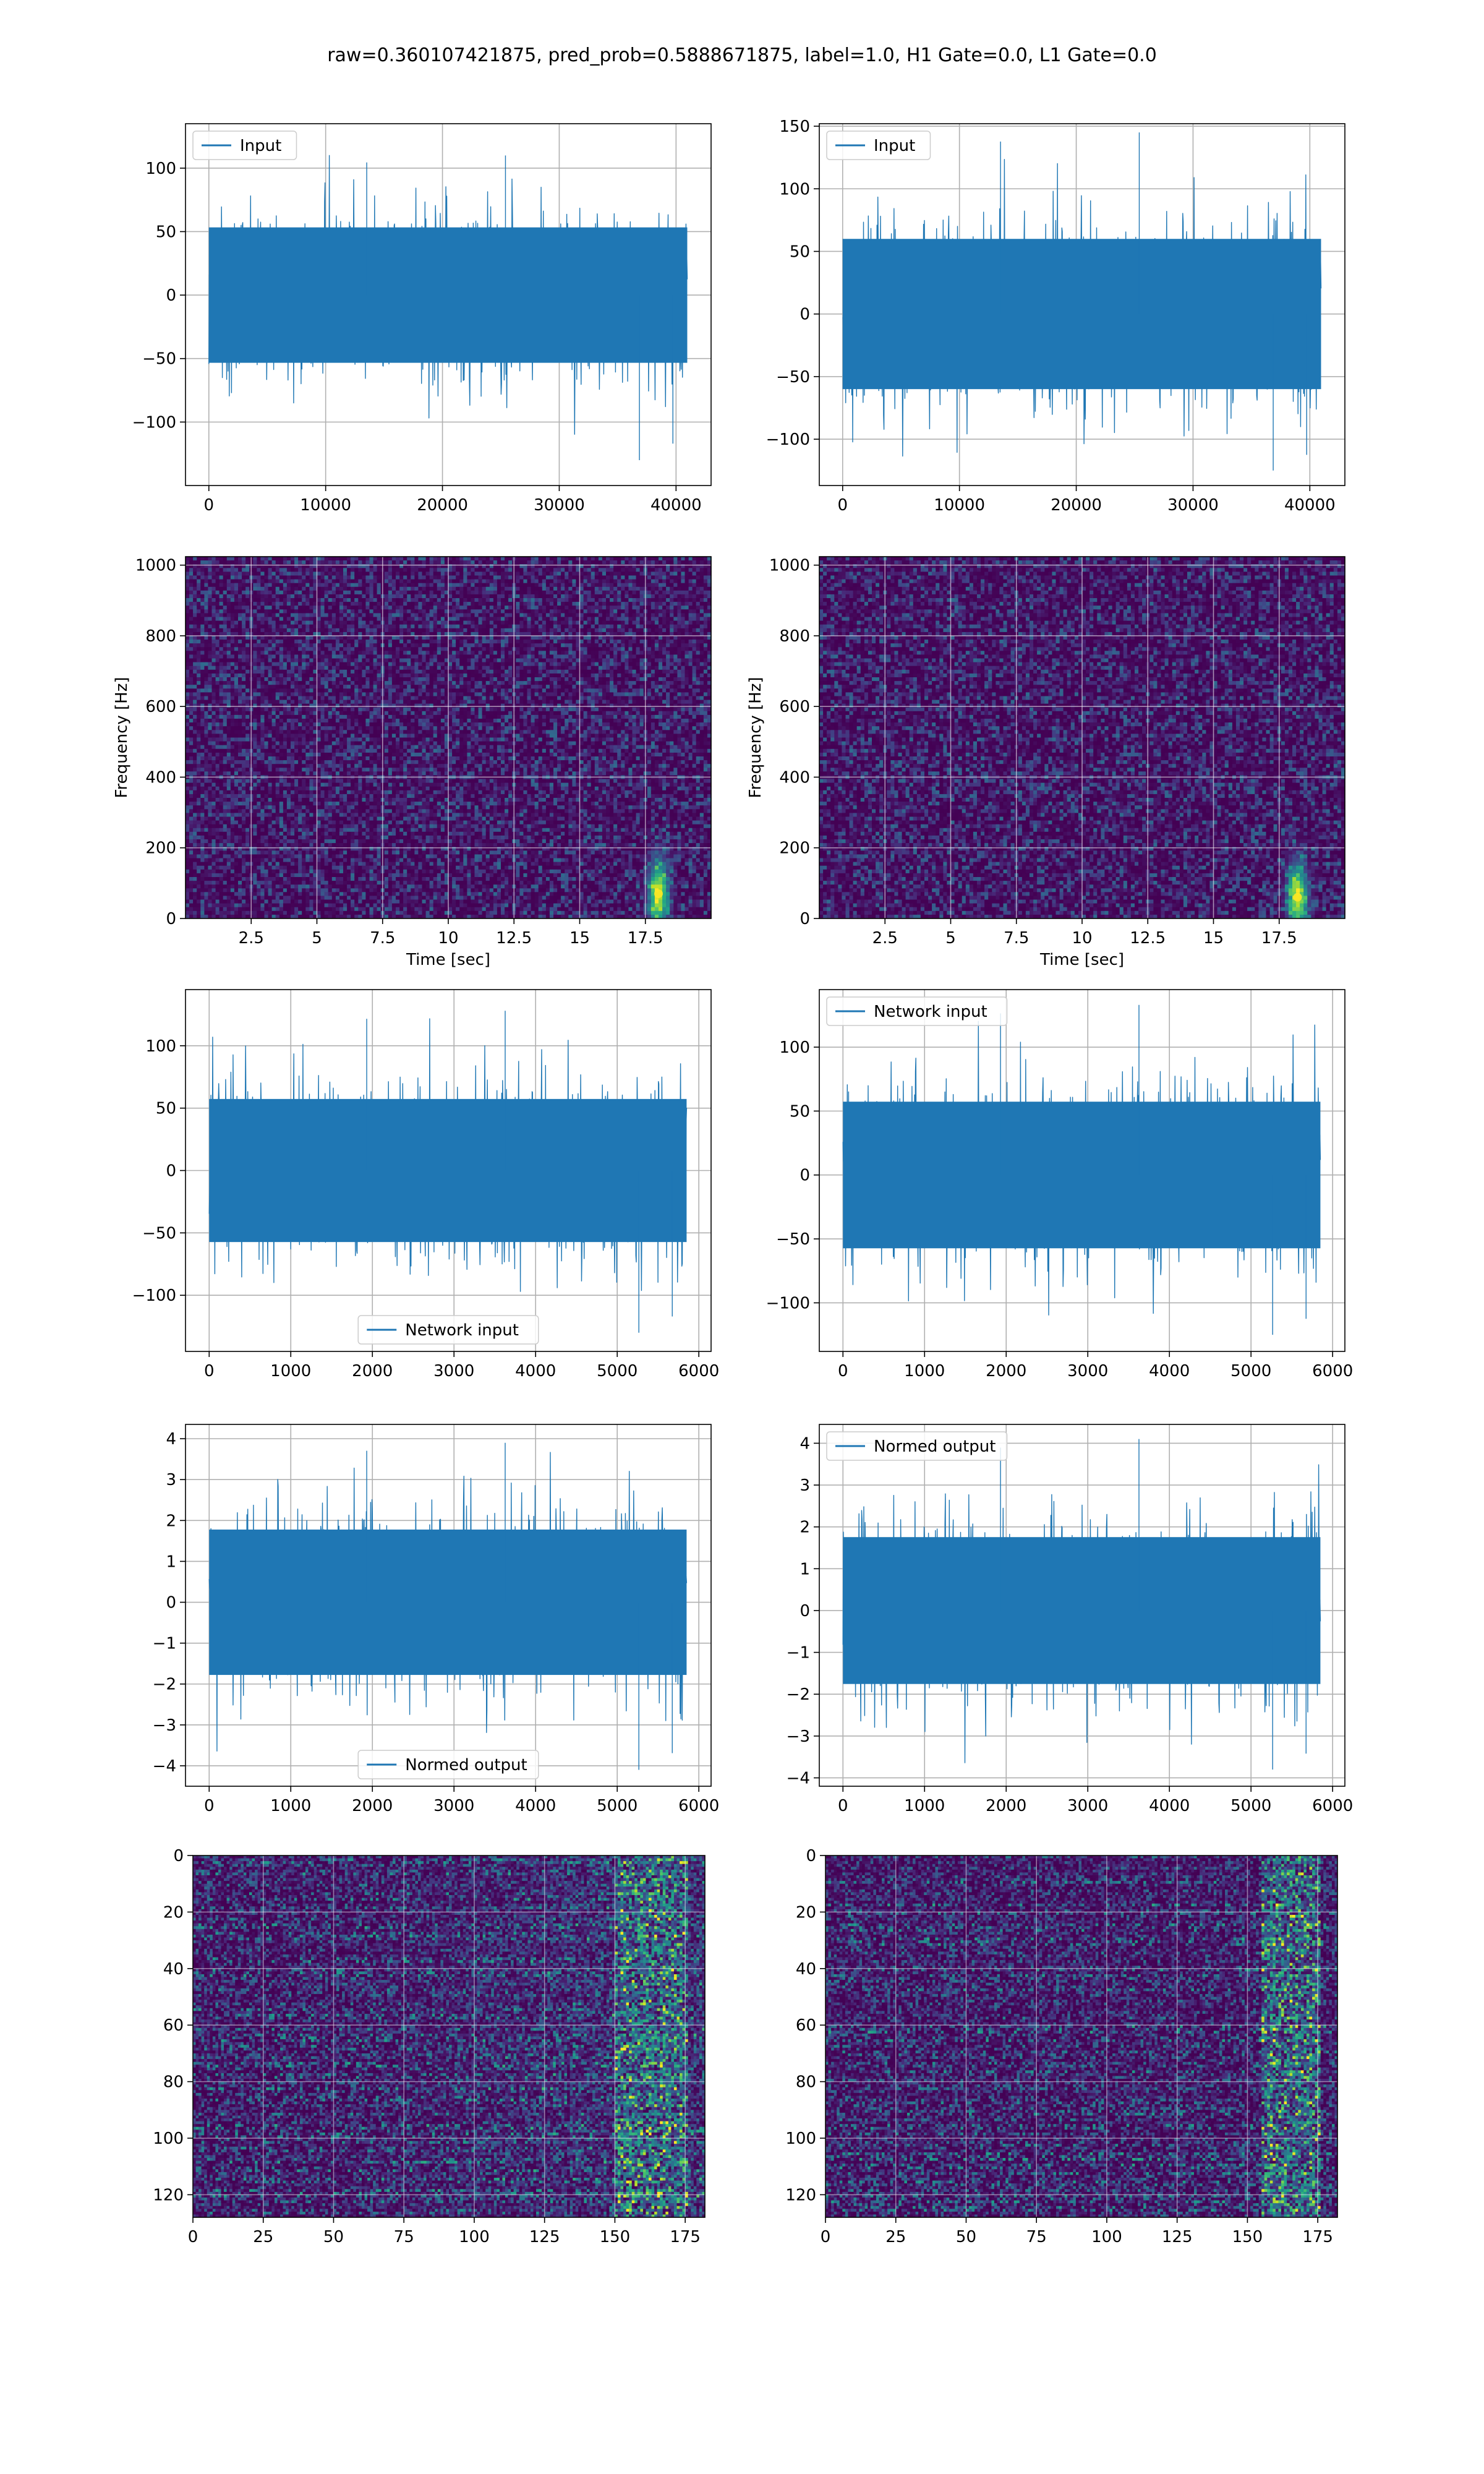 The image size is (1484, 2474). What do you see at coordinates (930, 1012) in the screenshot?
I see `legend-label: Network input` at bounding box center [930, 1012].